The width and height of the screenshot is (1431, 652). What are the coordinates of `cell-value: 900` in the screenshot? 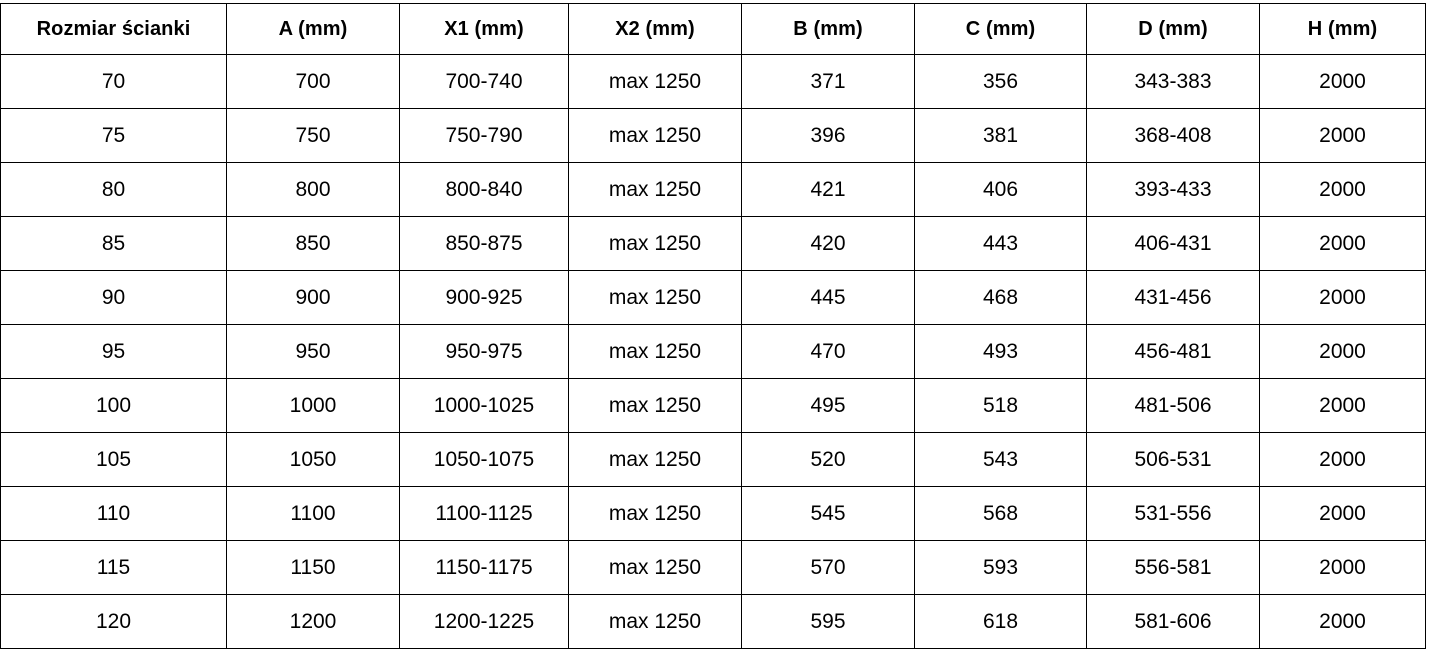 It's located at (313, 297).